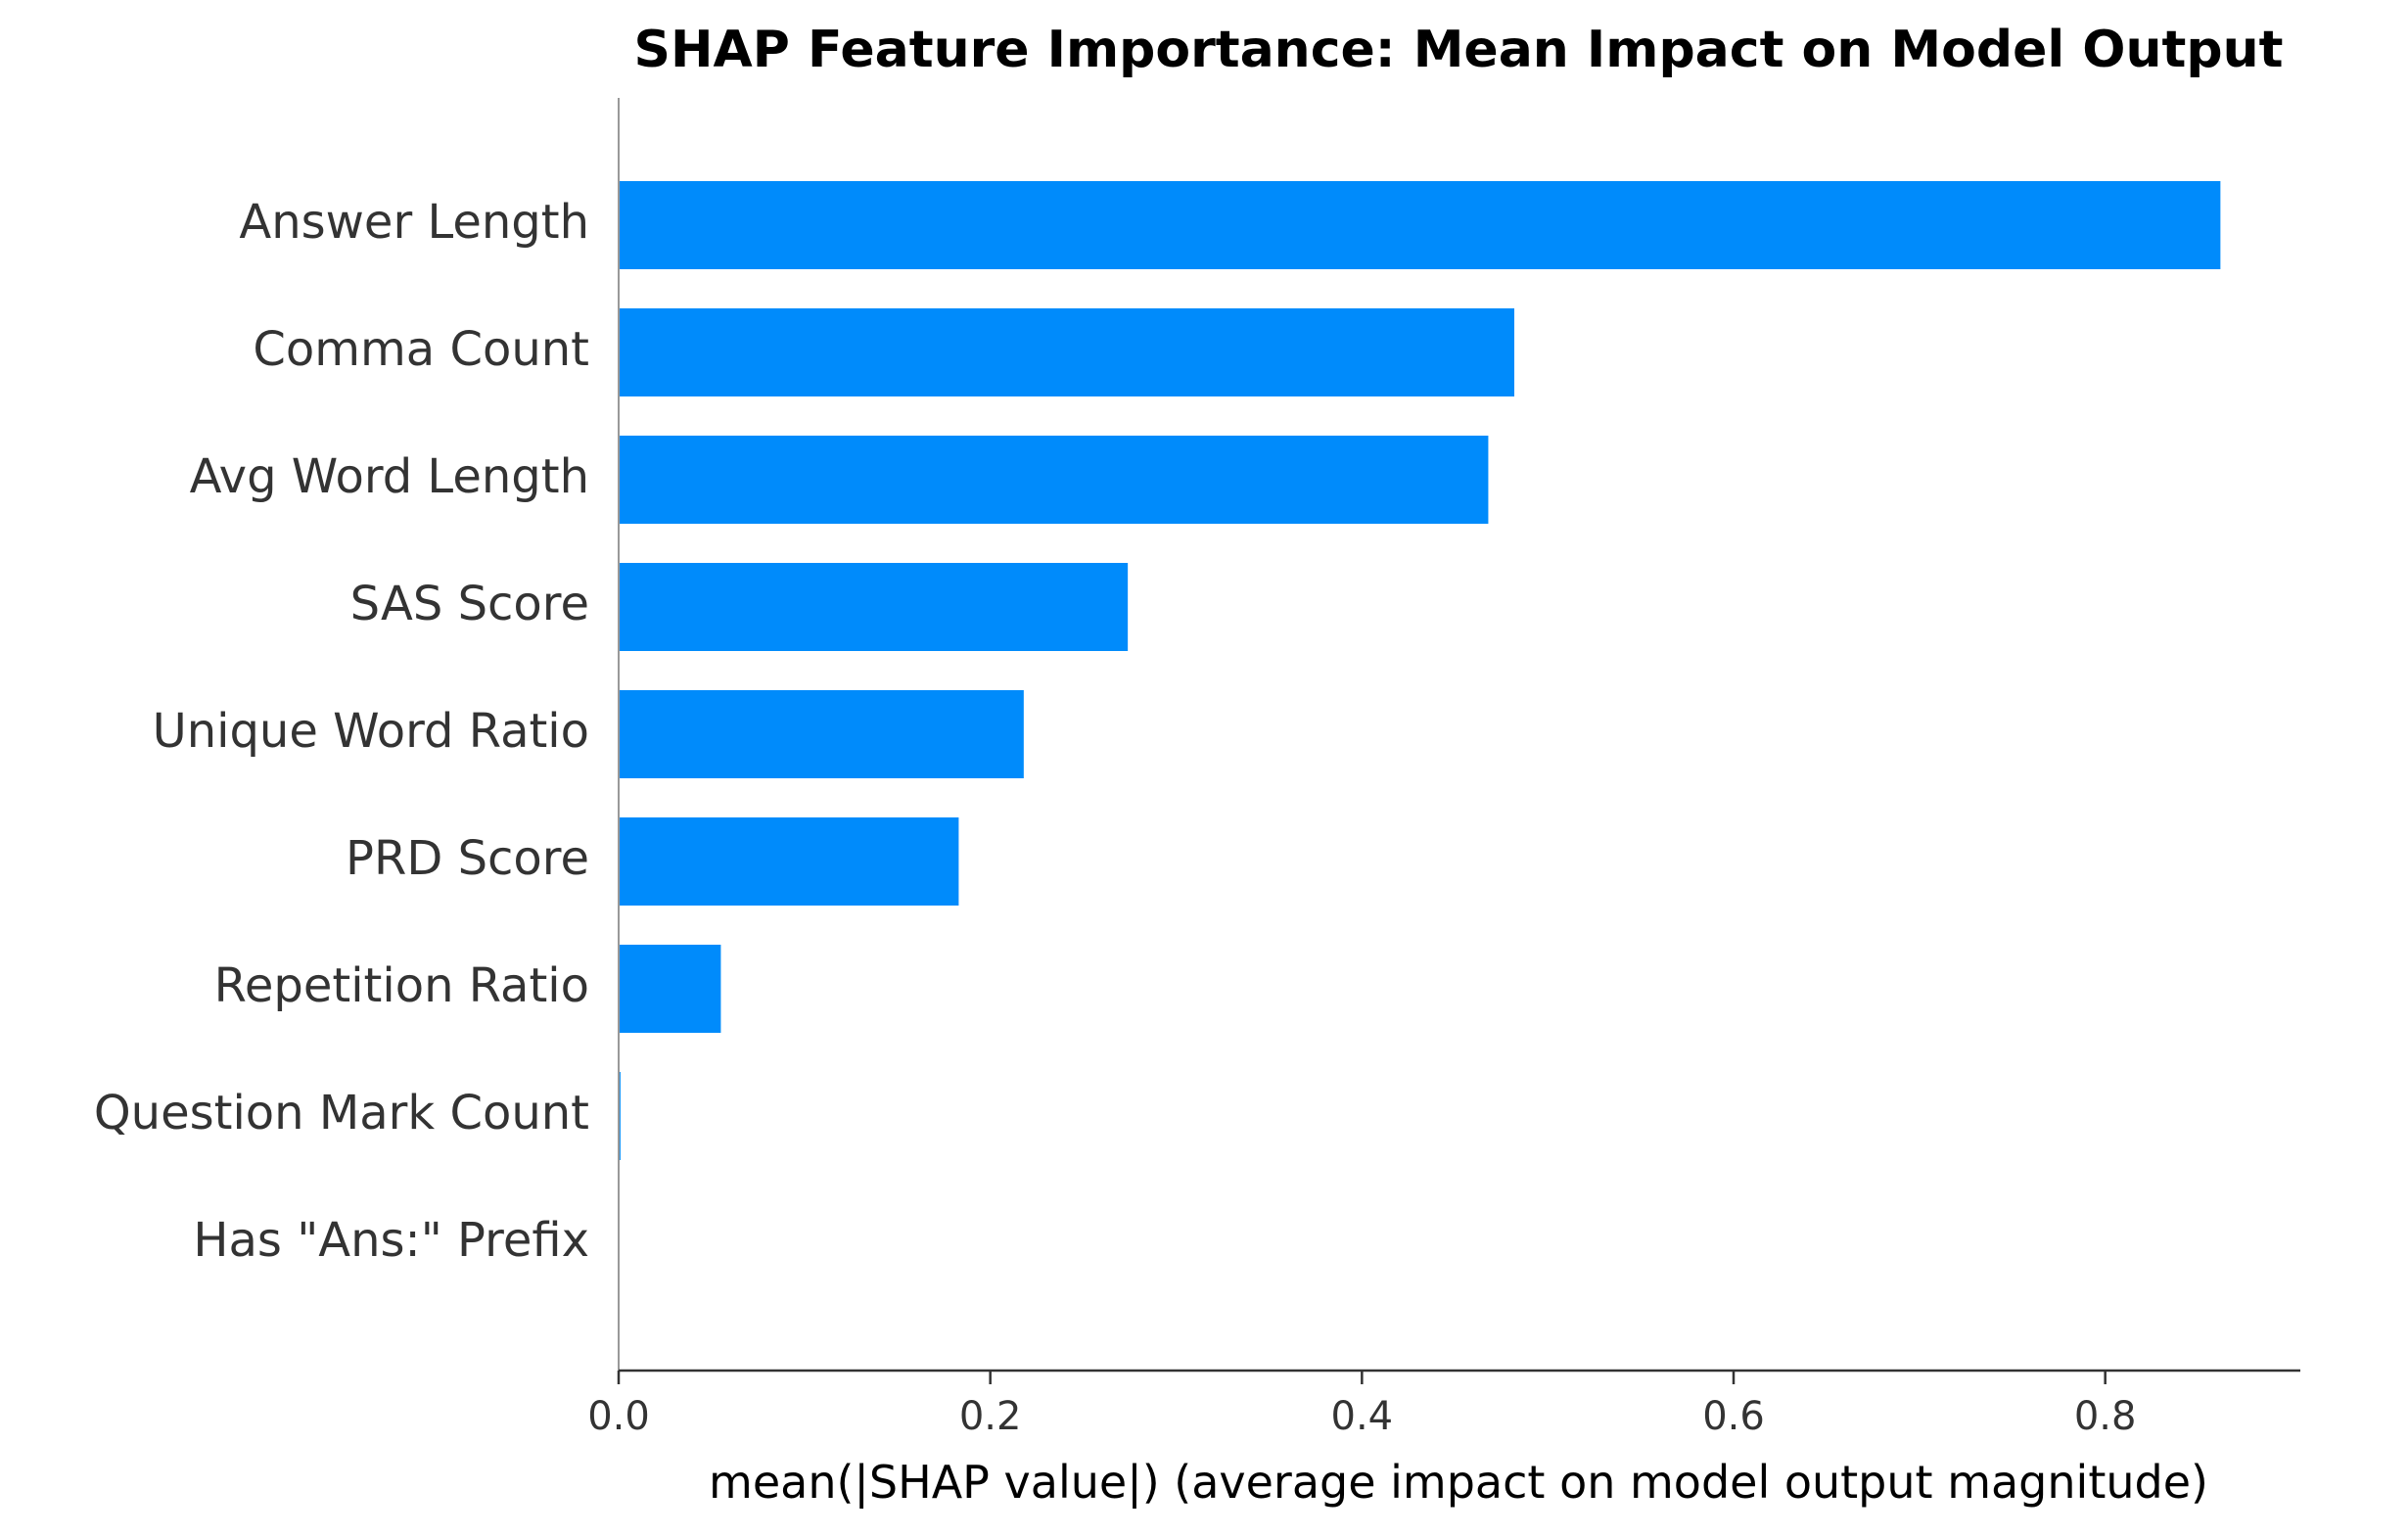  What do you see at coordinates (2105, 1416) in the screenshot?
I see `x-tick-label: 0.8` at bounding box center [2105, 1416].